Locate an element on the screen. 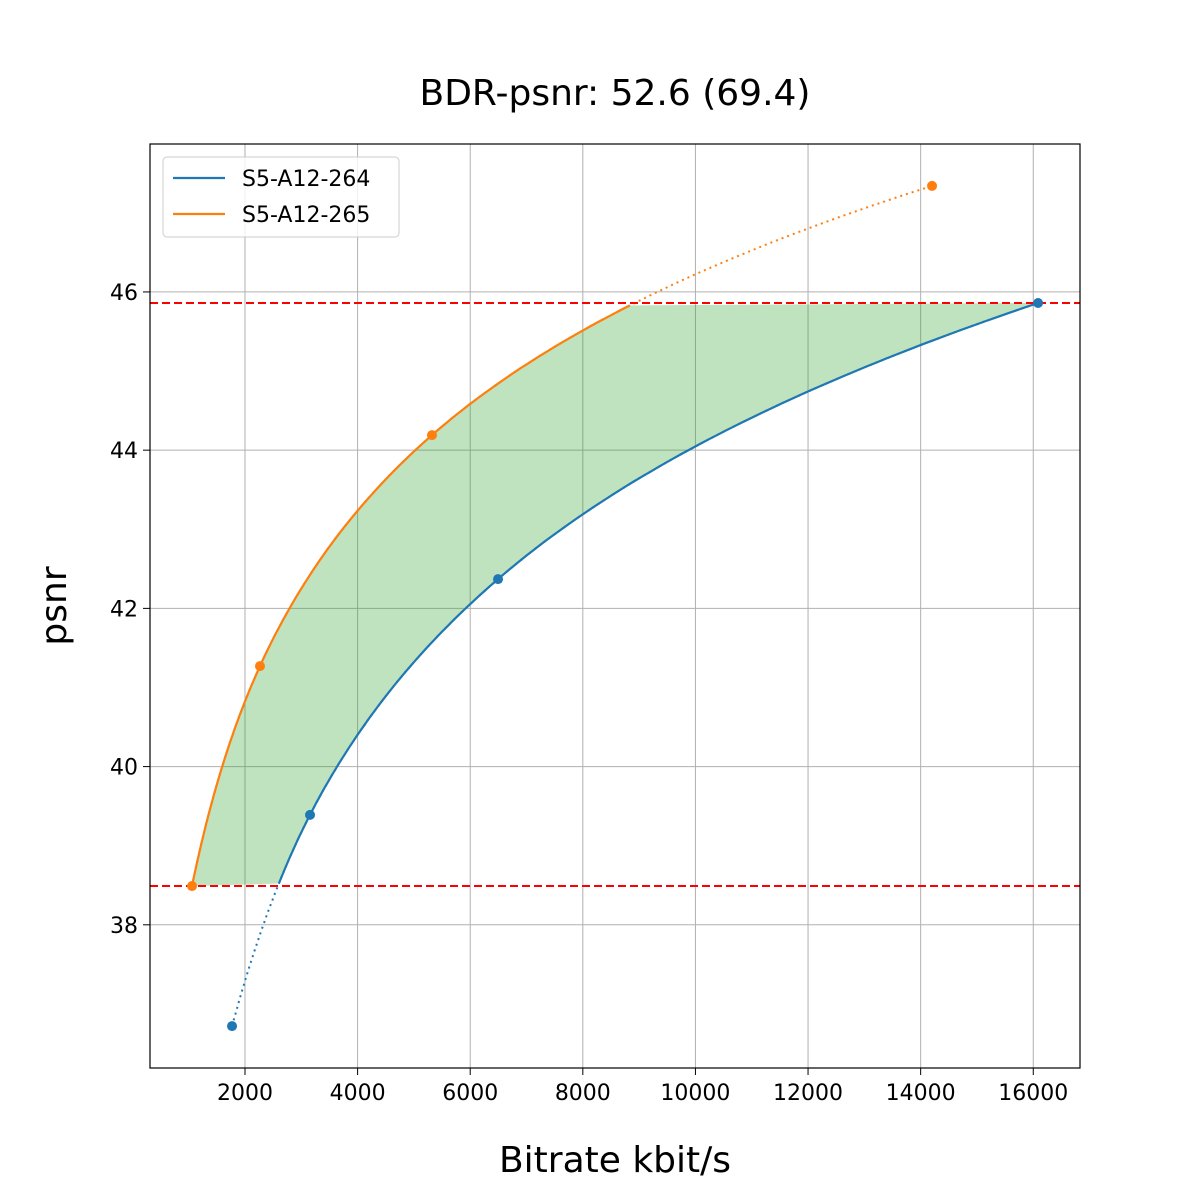 The width and height of the screenshot is (1200, 1200). x-tick-label: 8000 is located at coordinates (583, 1093).